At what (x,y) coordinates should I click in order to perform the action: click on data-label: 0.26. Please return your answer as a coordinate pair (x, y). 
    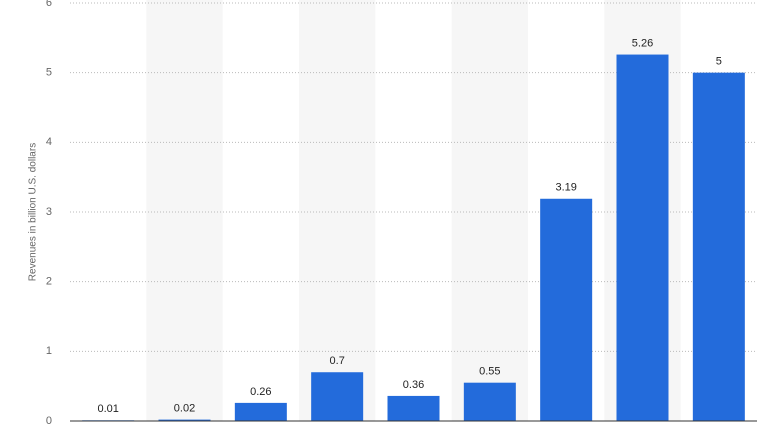
    Looking at the image, I should click on (260, 392).